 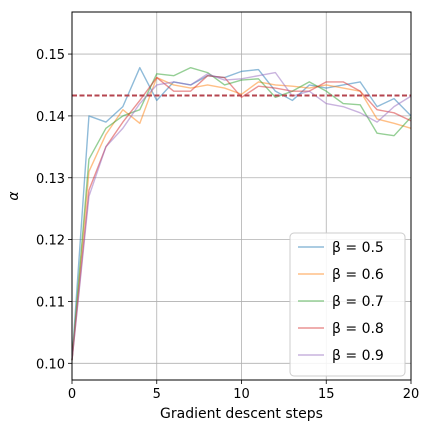 What do you see at coordinates (358, 248) in the screenshot?
I see `legend-label: β = 0.5` at bounding box center [358, 248].